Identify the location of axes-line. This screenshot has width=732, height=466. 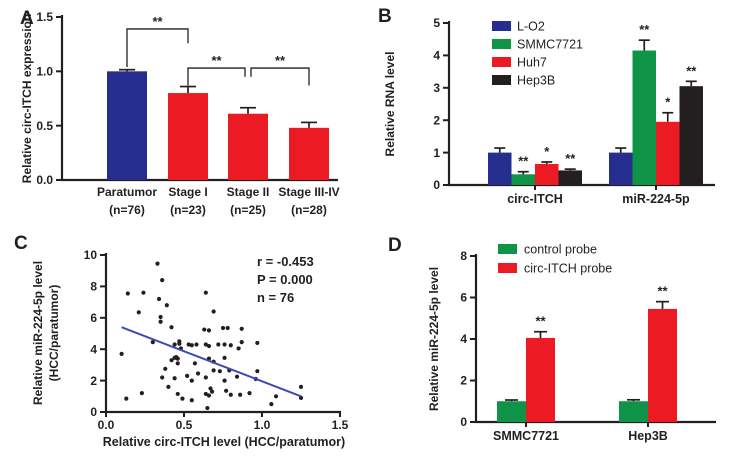
(595, 339).